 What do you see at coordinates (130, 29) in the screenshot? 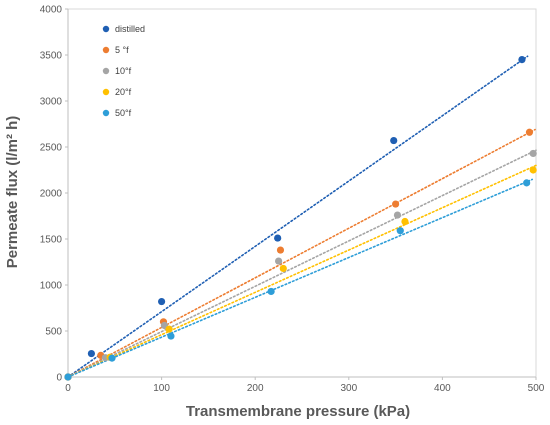
I see `legend-label: distilled` at bounding box center [130, 29].